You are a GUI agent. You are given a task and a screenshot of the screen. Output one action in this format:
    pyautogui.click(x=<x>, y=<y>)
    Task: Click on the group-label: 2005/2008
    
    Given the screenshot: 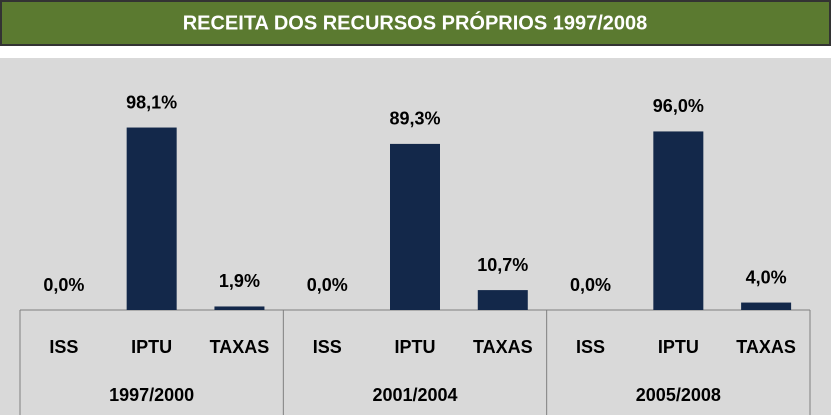 What is the action you would take?
    pyautogui.click(x=678, y=395)
    